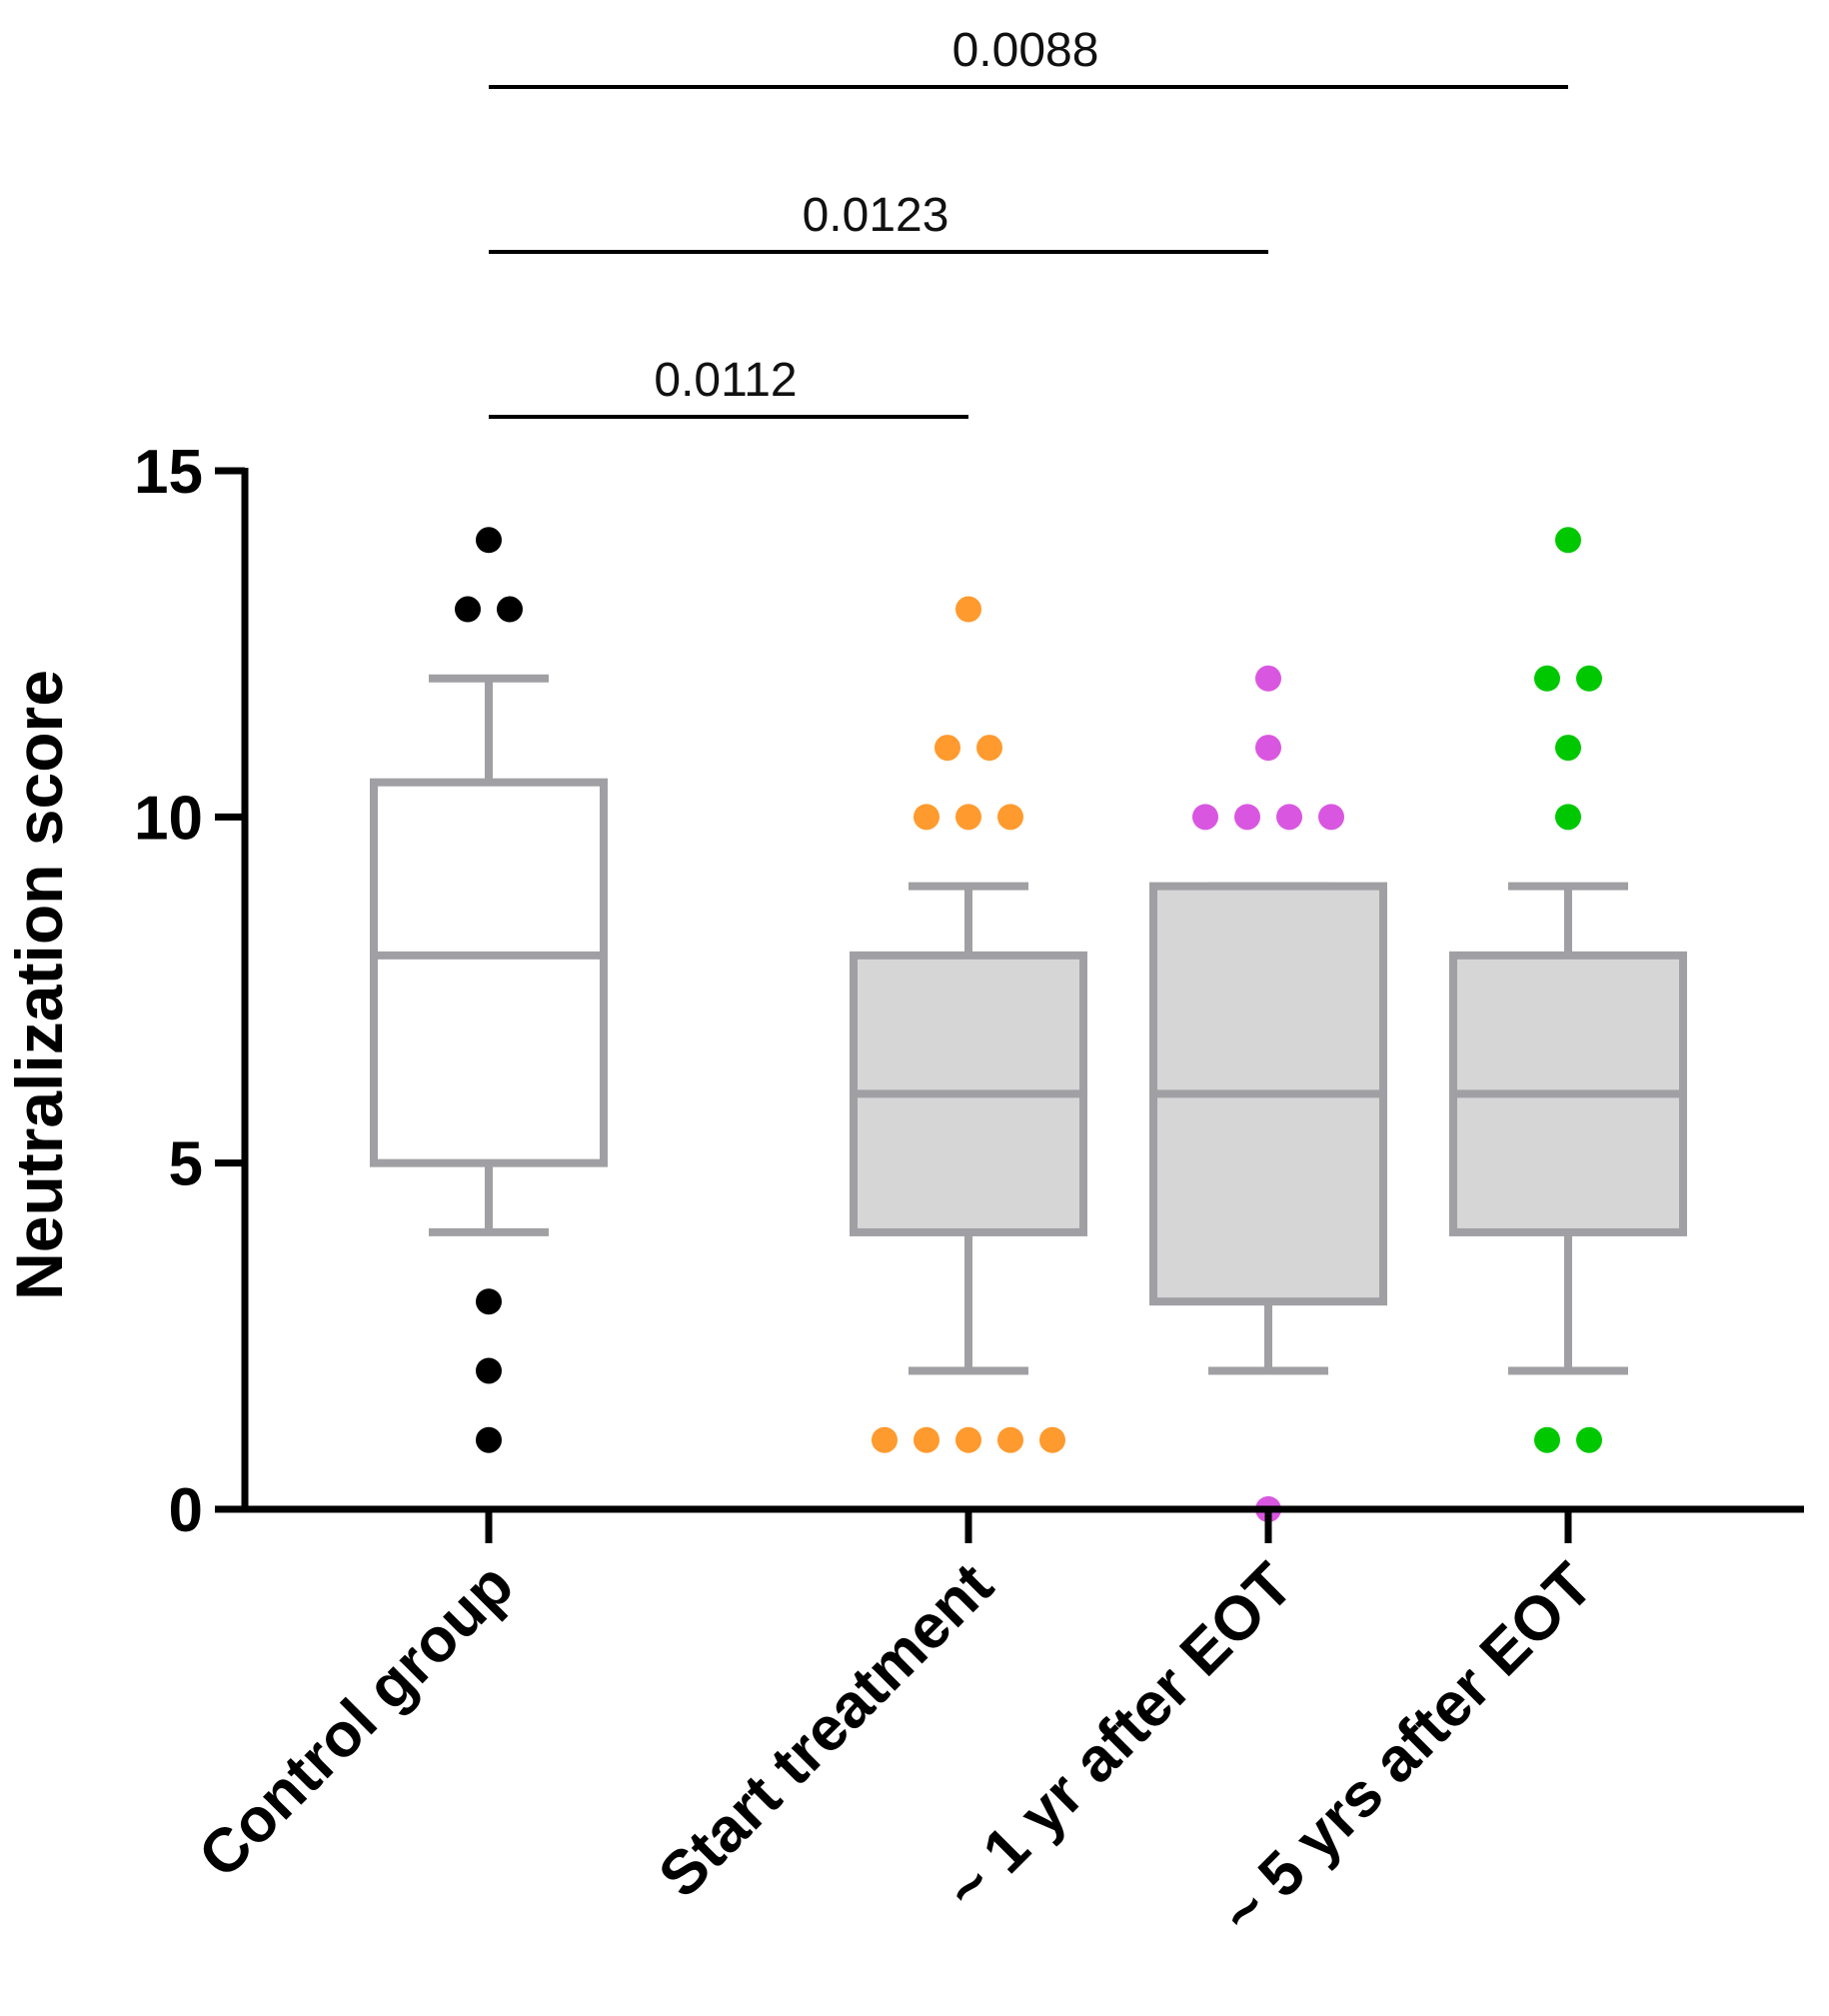 The width and height of the screenshot is (1829, 2016). Describe the element at coordinates (1568, 1128) in the screenshot. I see `box-5-yrs-after-eot` at that location.